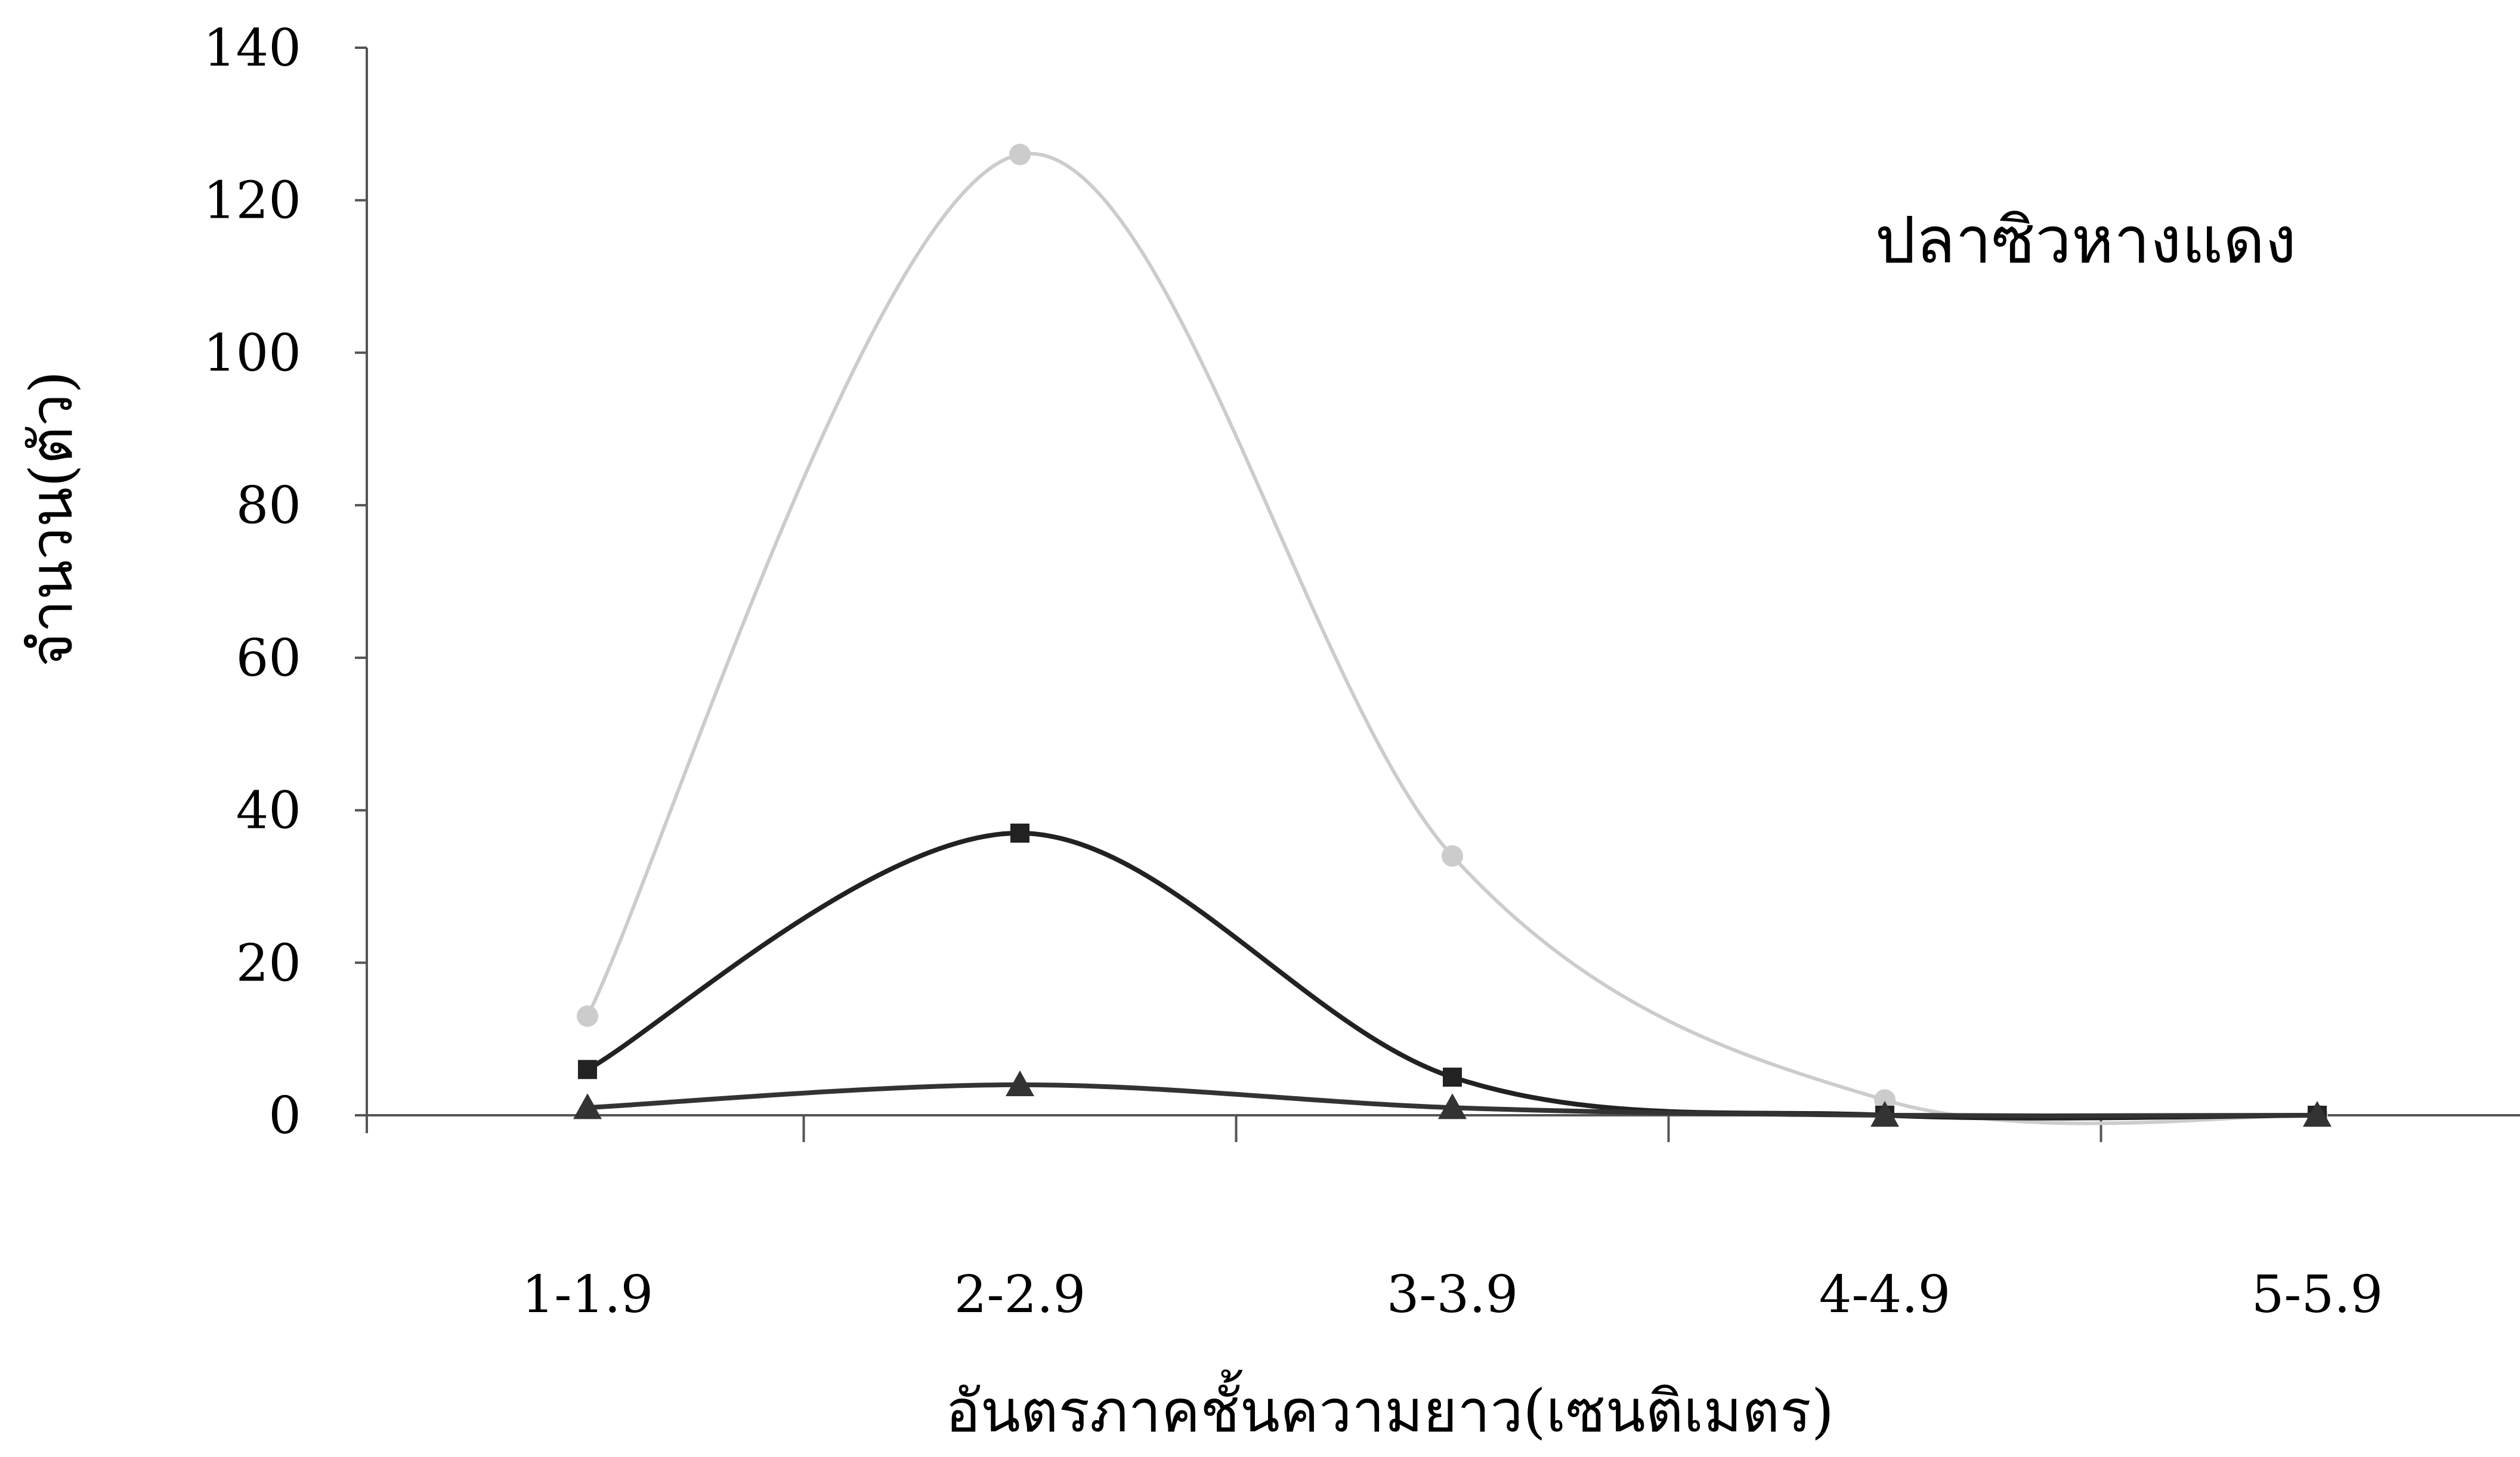 Image resolution: width=2520 pixels, height=1457 pixels. I want to click on x-axis-title: อันตรภาคชั้นความยาว(เซนติเมตร), so click(1389, 1408).